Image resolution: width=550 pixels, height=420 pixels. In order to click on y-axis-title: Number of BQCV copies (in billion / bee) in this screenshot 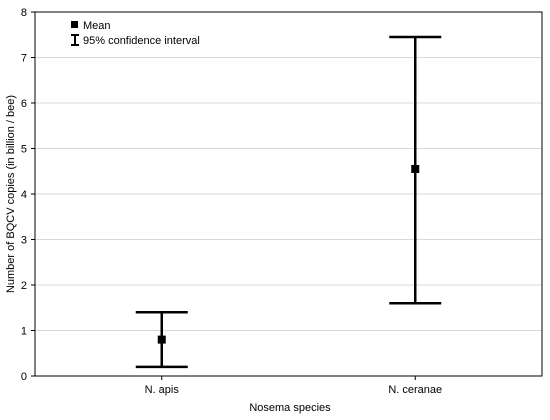, I will do `click(11, 194)`.